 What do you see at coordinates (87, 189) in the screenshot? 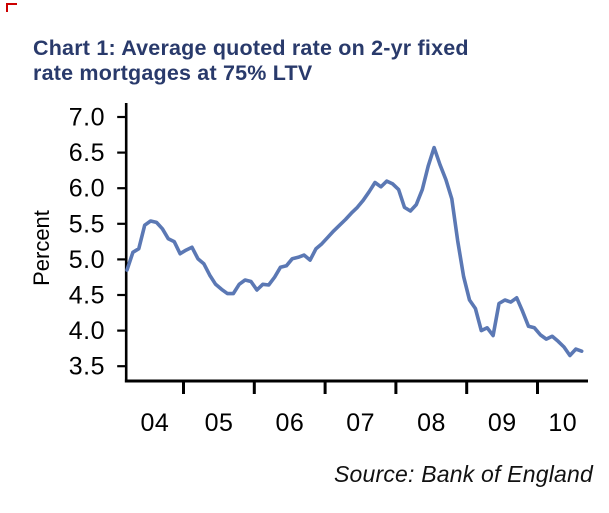
I see `y-axis-tick-label: 6.0` at bounding box center [87, 189].